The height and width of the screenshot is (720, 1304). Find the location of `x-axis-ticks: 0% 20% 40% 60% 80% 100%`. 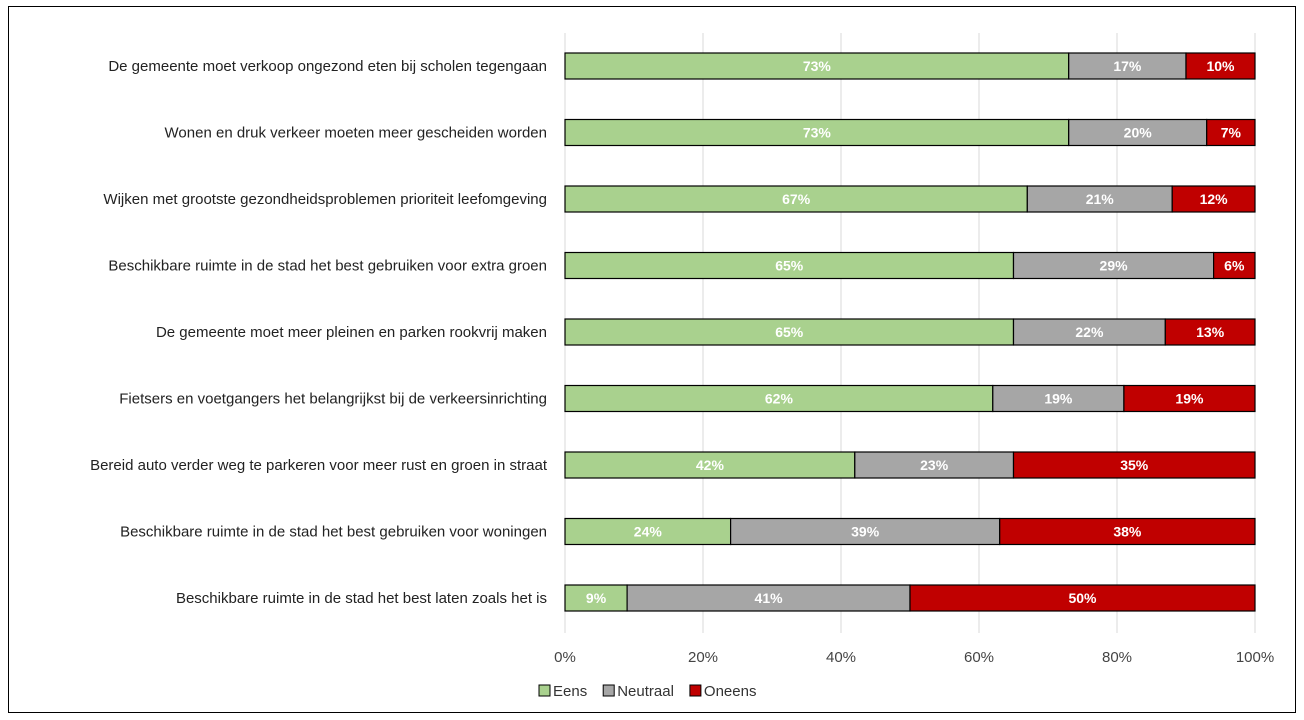

x-axis-ticks: 0% 20% 40% 60% 80% 100% is located at coordinates (914, 657).